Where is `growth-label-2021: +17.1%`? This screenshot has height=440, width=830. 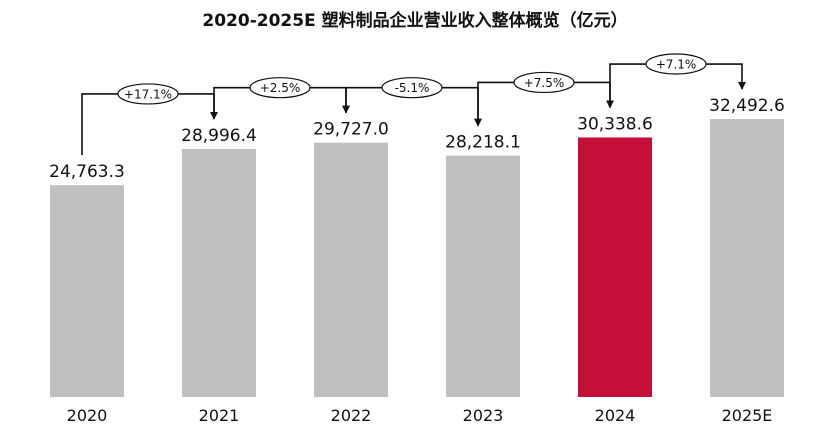
growth-label-2021: +17.1% is located at coordinates (148, 94).